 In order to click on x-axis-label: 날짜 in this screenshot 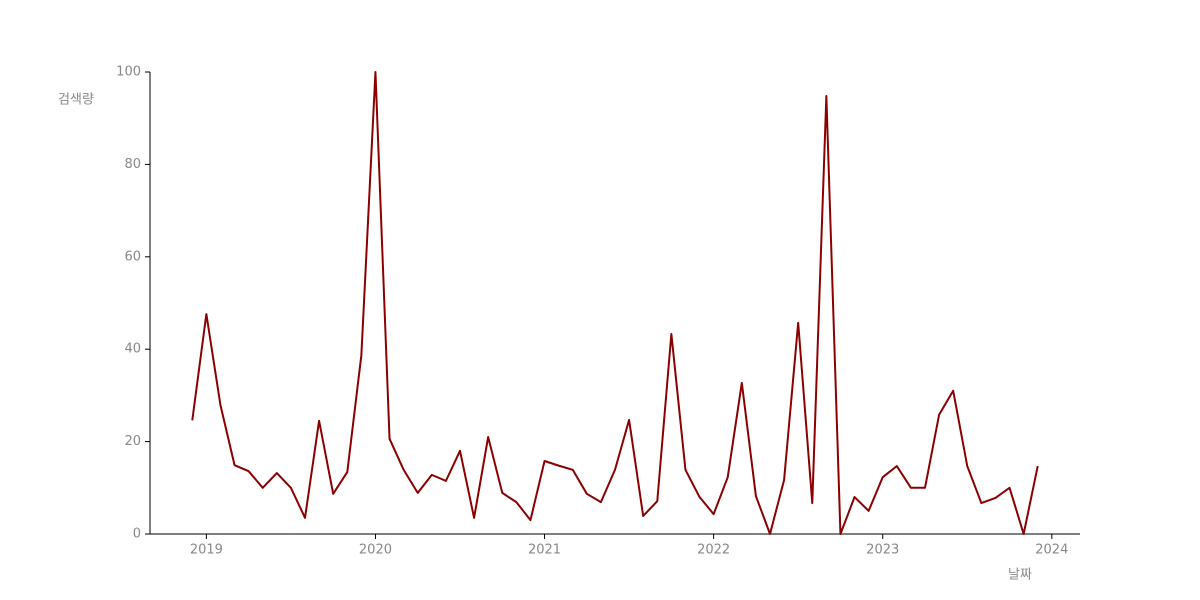, I will do `click(1020, 575)`.